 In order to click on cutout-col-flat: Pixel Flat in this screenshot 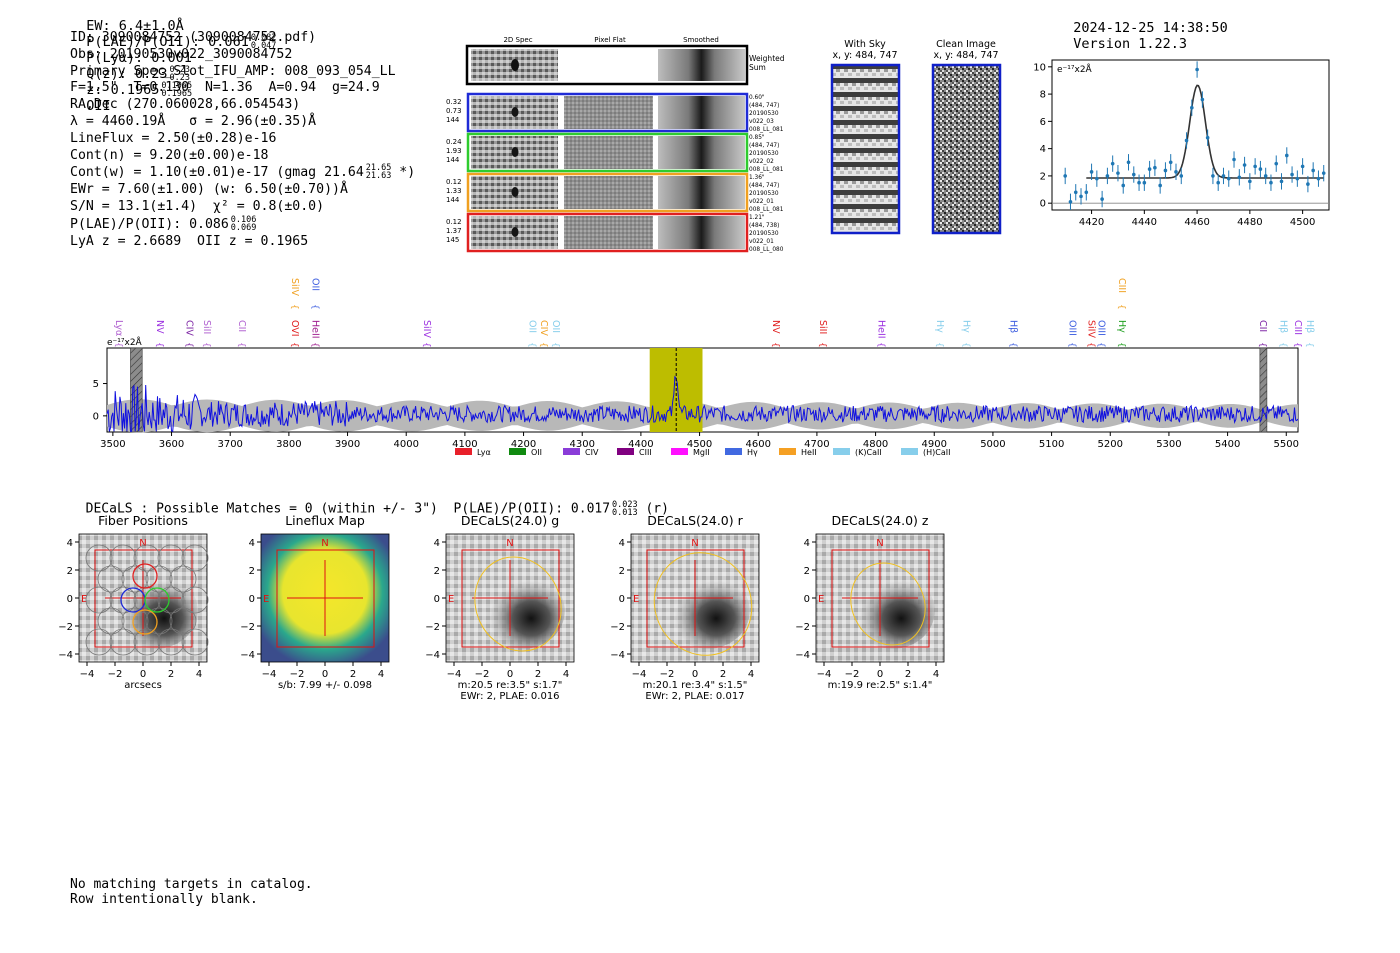, I will do `click(610, 40)`.